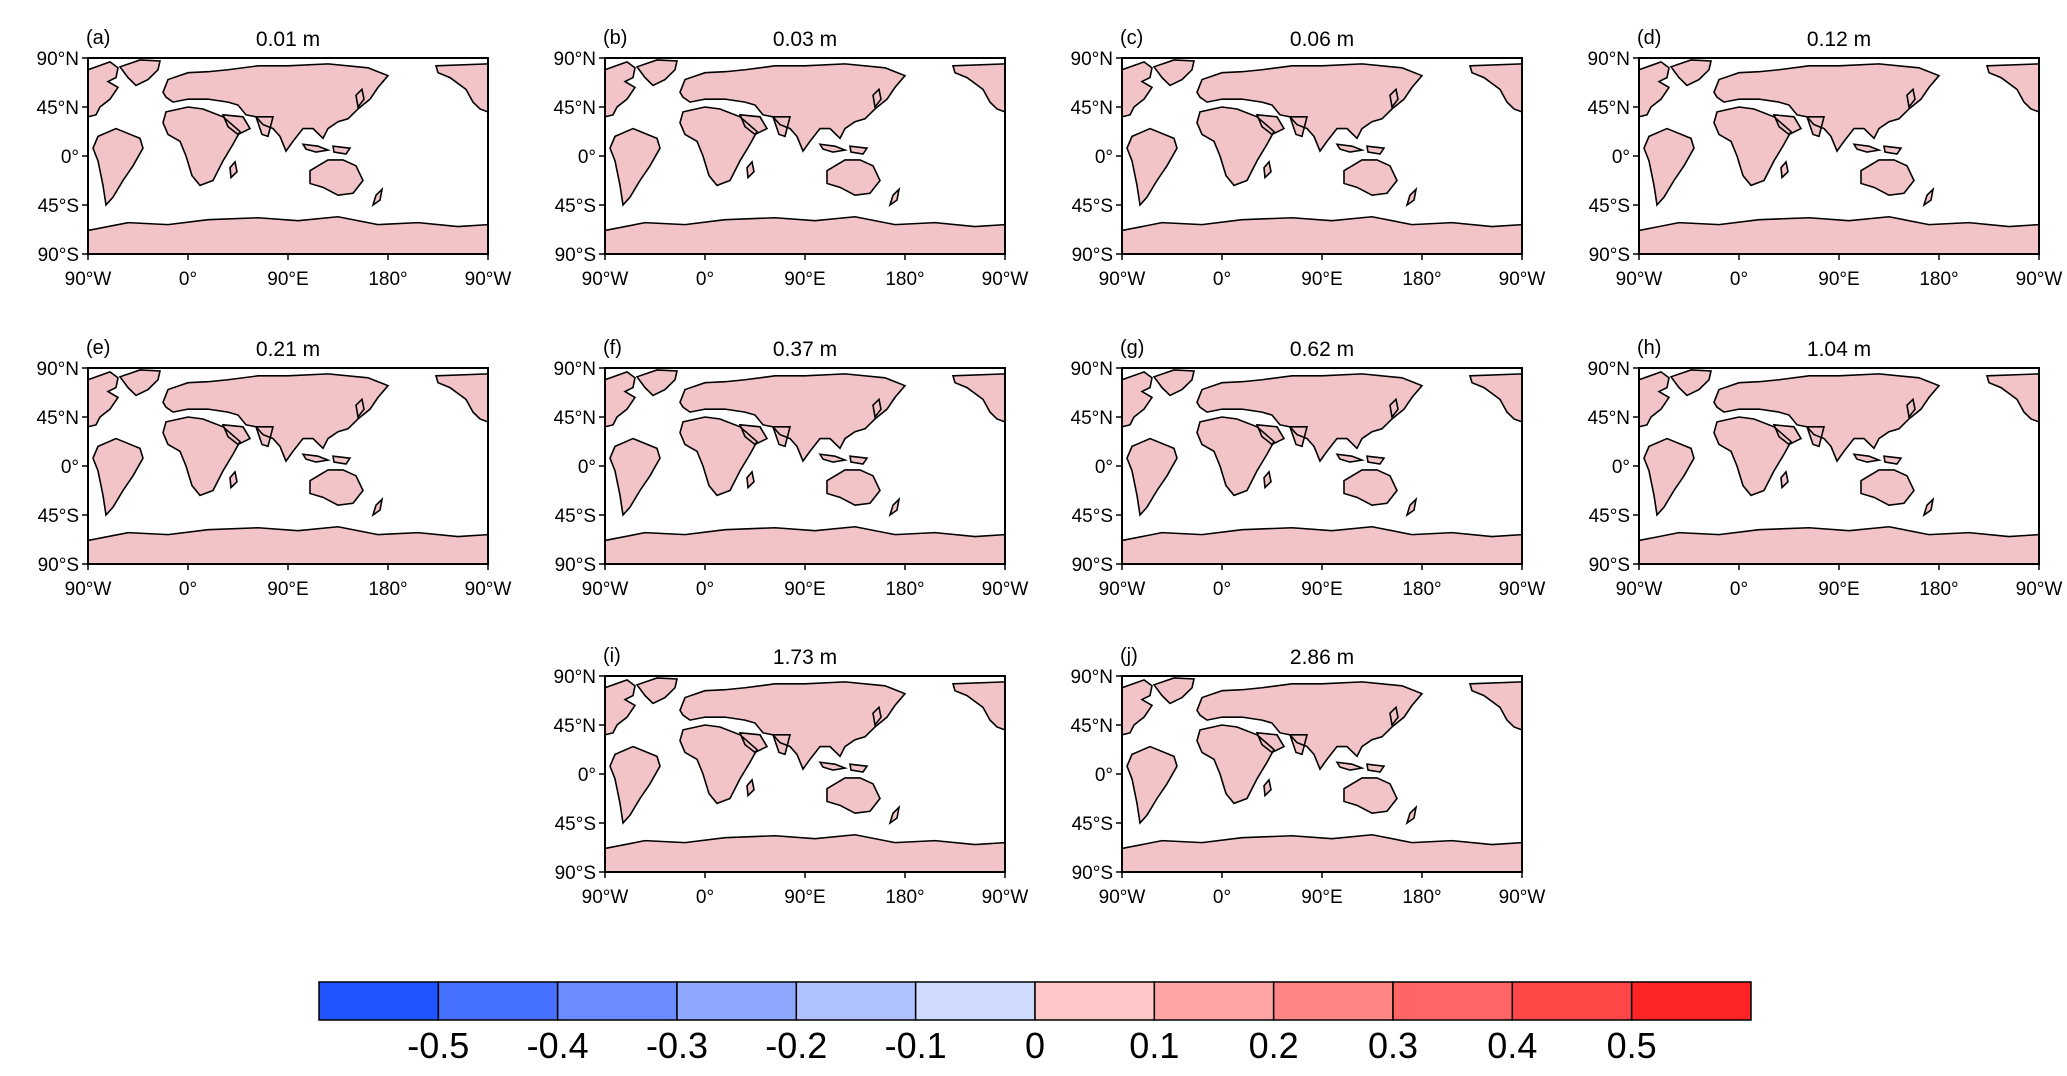  Describe the element at coordinates (1393, 1045) in the screenshot. I see `colorbar-tick-label: 0.3` at that location.